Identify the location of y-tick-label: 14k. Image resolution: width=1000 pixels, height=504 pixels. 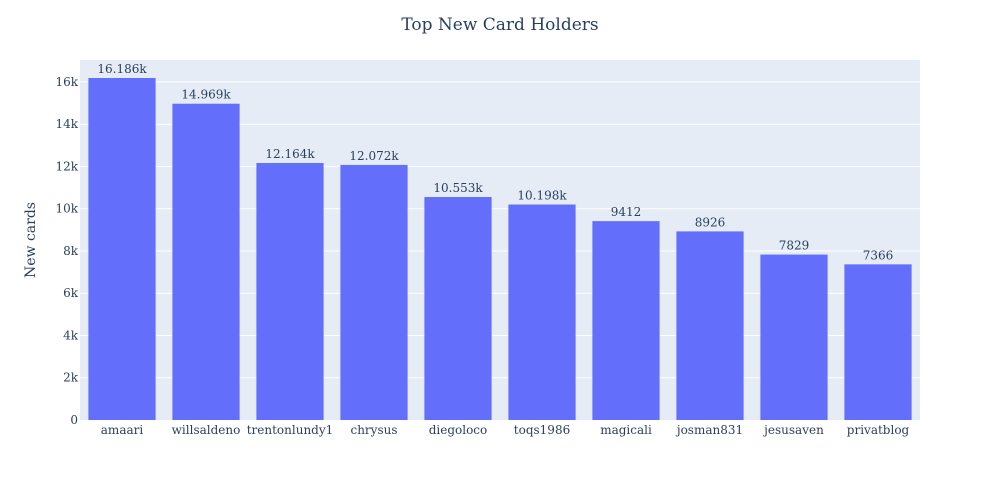
(66, 124).